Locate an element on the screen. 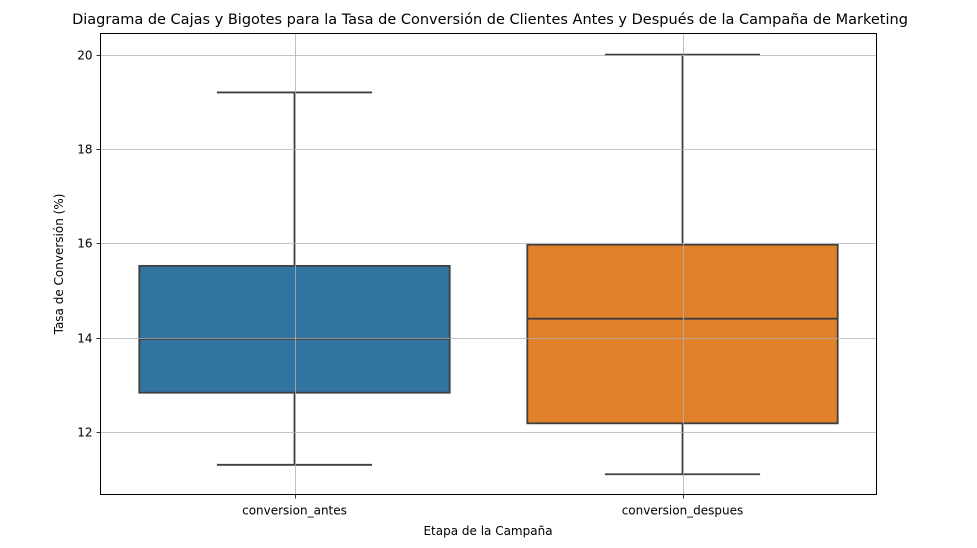 This screenshot has width=977, height=548. y-axis-ticks: 12 14 16 18 20 is located at coordinates (89, 244).